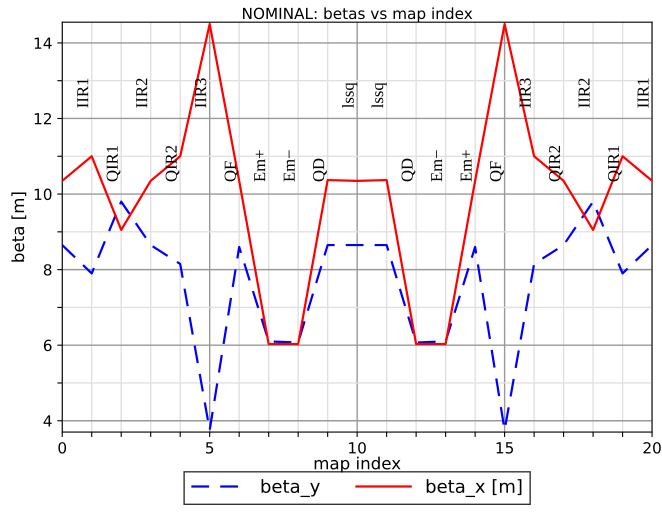 This screenshot has height=515, width=662. What do you see at coordinates (48, 270) in the screenshot?
I see `y-tick-label: 8` at bounding box center [48, 270].